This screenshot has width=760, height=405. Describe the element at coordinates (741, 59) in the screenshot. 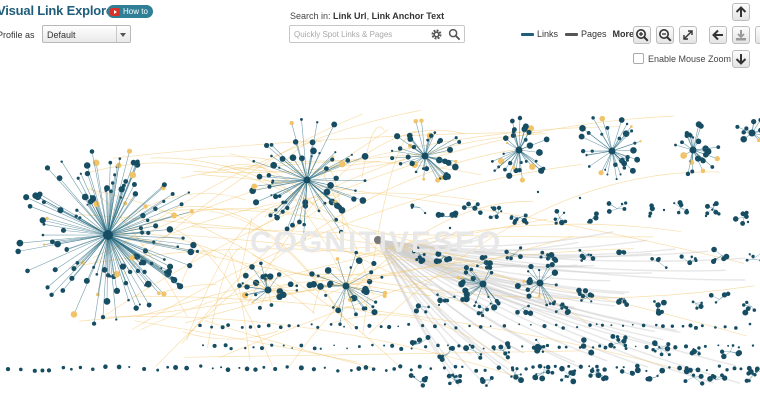

I see `pan-down-button` at that location.